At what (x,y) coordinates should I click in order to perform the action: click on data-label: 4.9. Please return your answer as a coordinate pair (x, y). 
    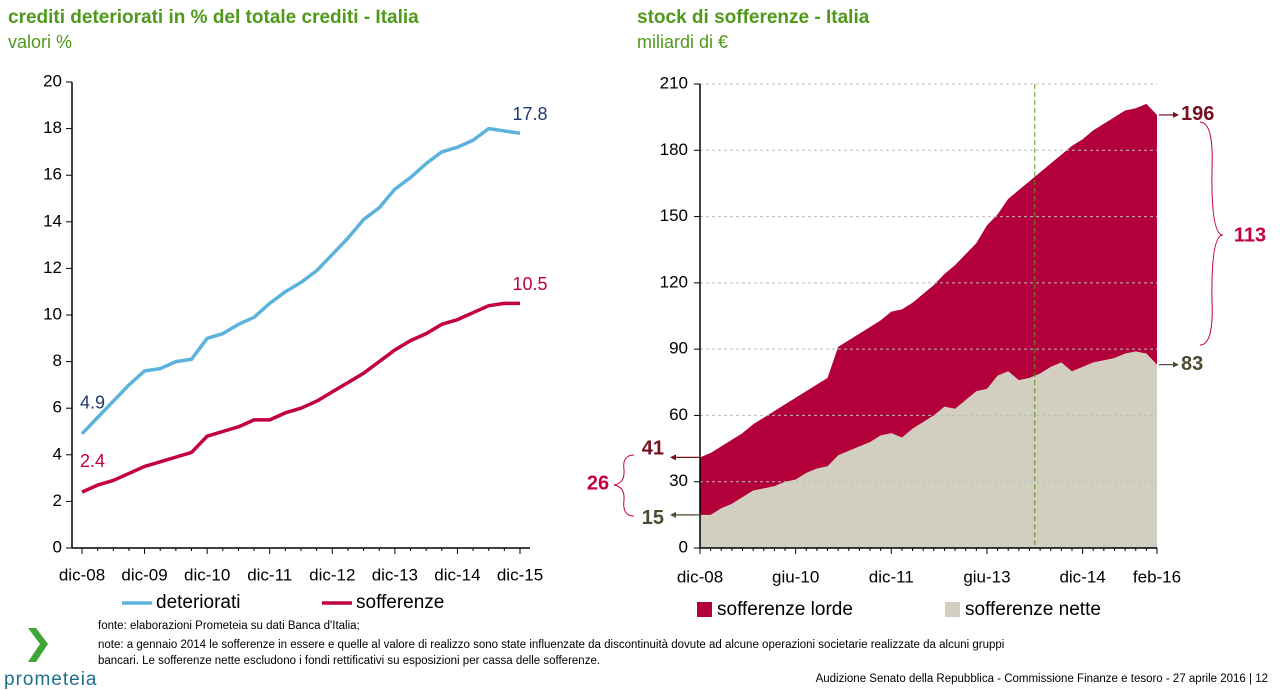
    Looking at the image, I should click on (92, 403).